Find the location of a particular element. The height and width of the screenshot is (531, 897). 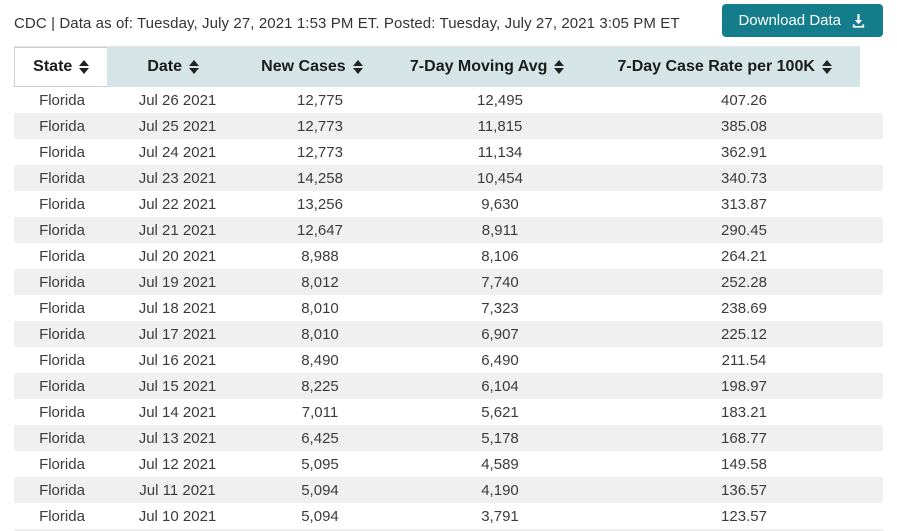

cell-date: Jul 23 2021 is located at coordinates (177, 178).